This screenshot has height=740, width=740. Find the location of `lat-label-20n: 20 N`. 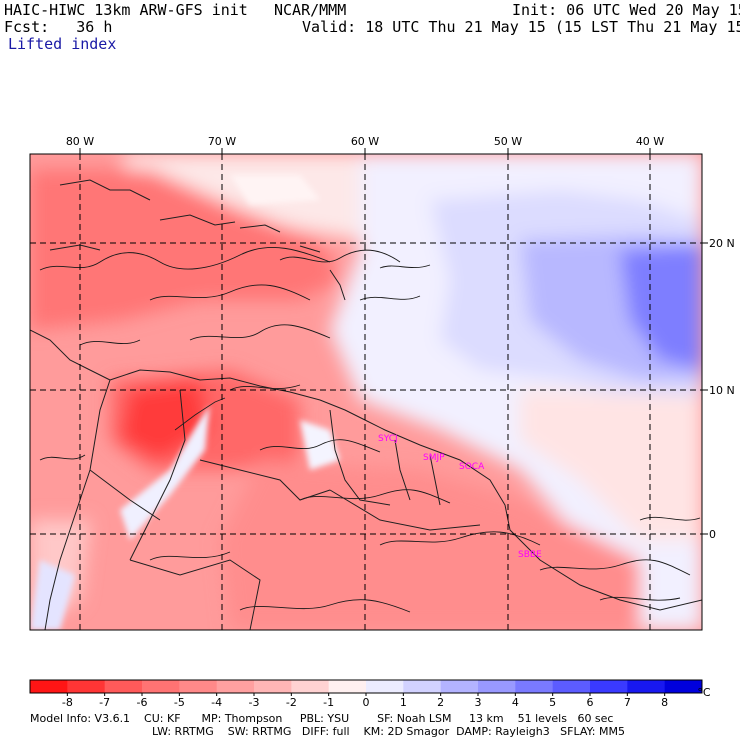

lat-label-20n: 20 N is located at coordinates (722, 243).